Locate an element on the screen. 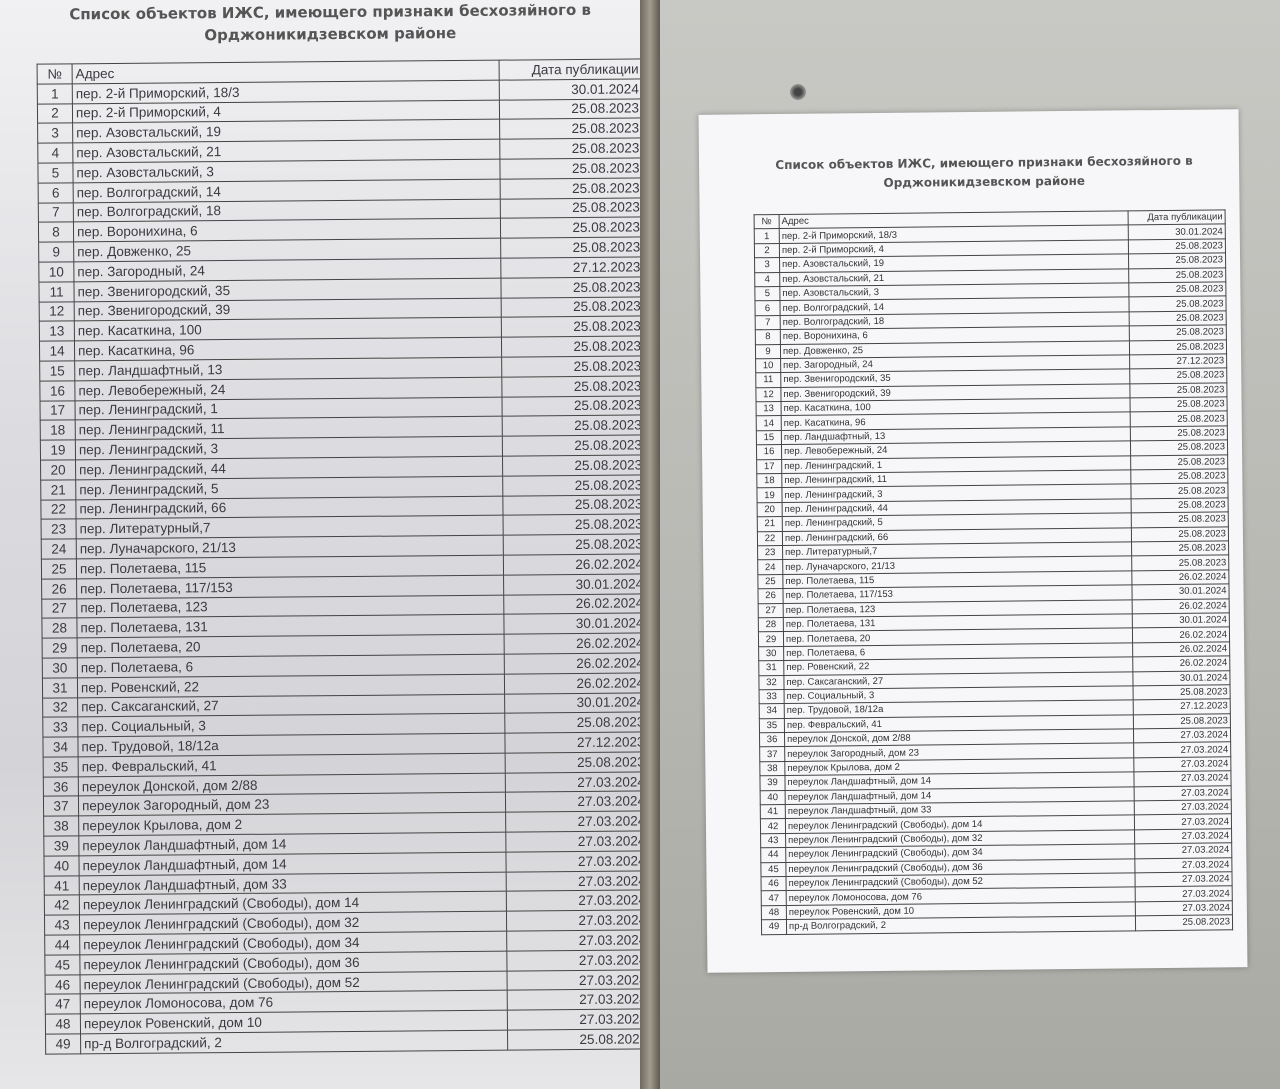 This screenshot has height=1089, width=1280. row-address: пр-д Волгоградский, 2 is located at coordinates (961, 925).